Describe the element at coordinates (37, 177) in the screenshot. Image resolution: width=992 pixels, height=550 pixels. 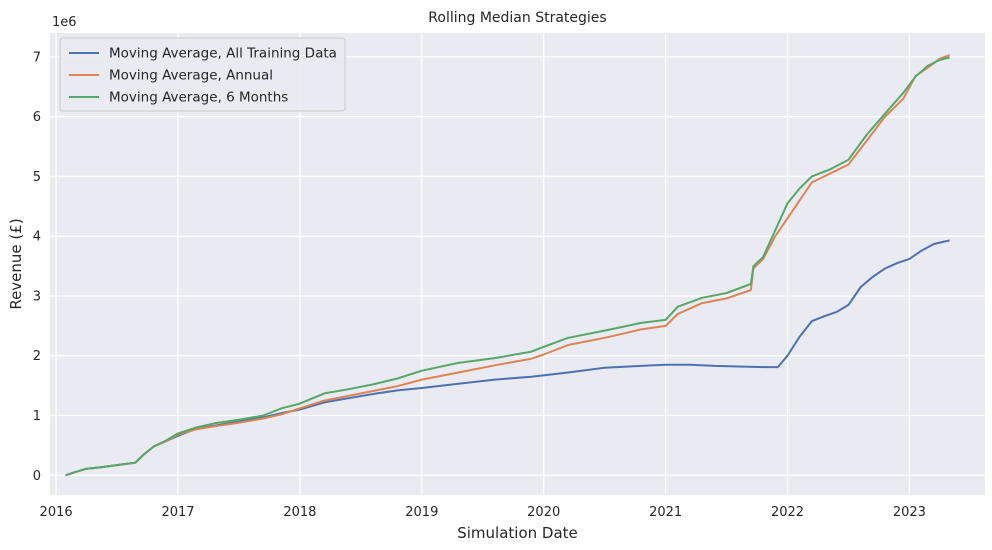
I see `y-tick-label: 5` at that location.